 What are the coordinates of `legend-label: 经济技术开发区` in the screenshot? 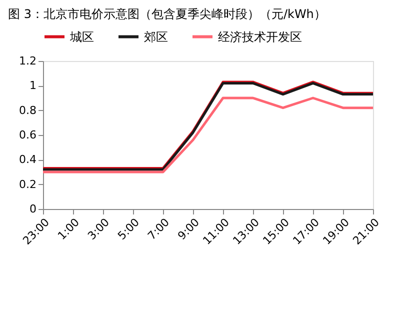 It's located at (260, 37).